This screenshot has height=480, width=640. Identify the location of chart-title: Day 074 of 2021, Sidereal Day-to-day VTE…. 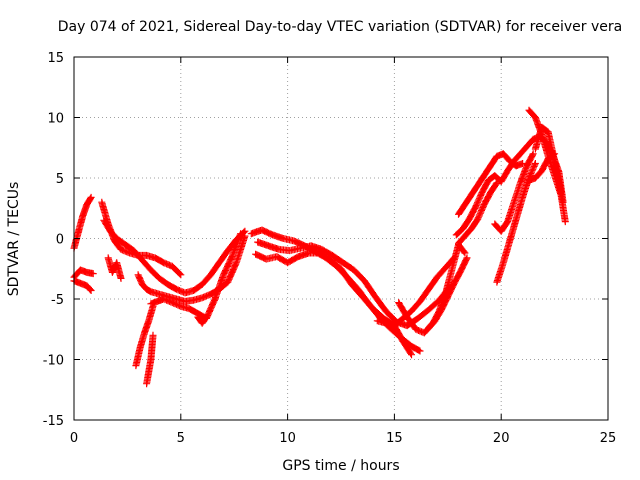
(340, 27).